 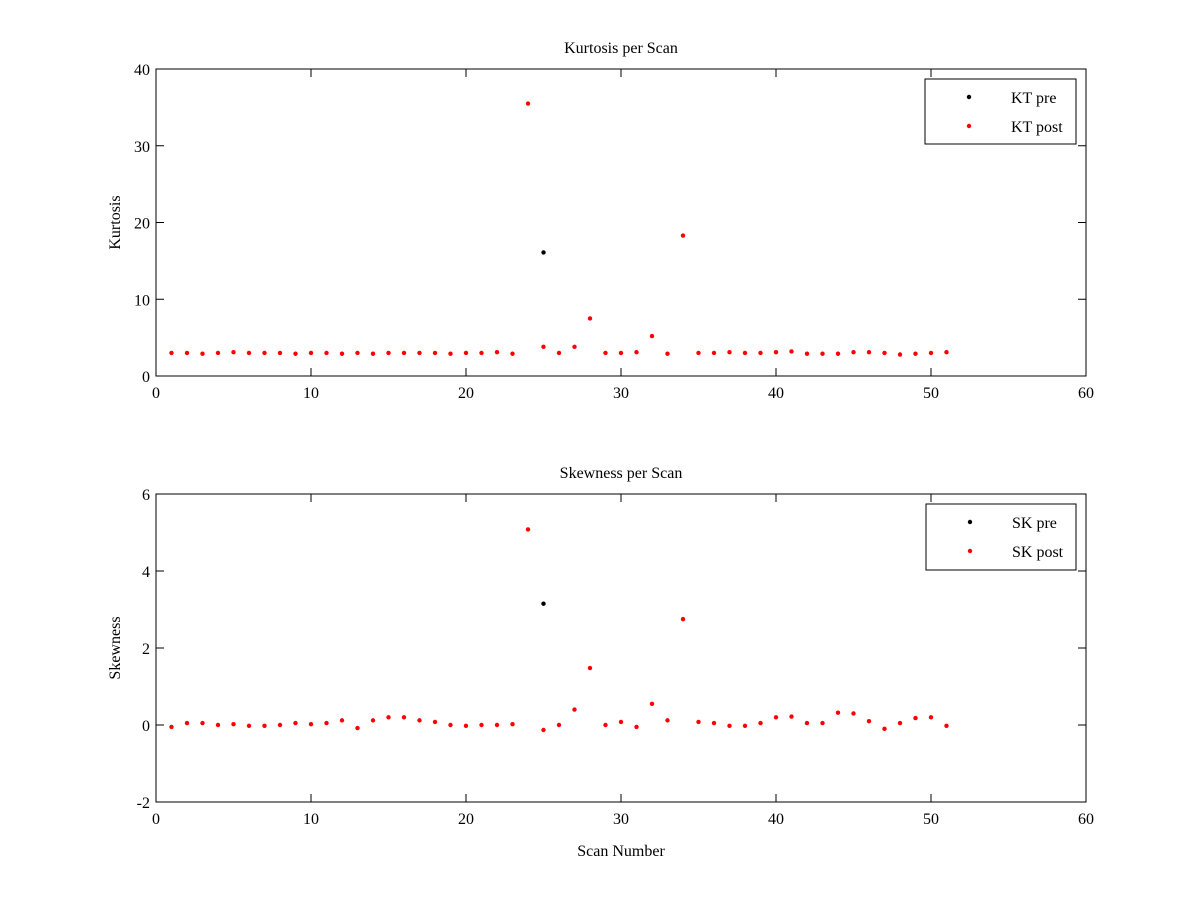 I want to click on x-tick-label: 10, so click(x=311, y=819).